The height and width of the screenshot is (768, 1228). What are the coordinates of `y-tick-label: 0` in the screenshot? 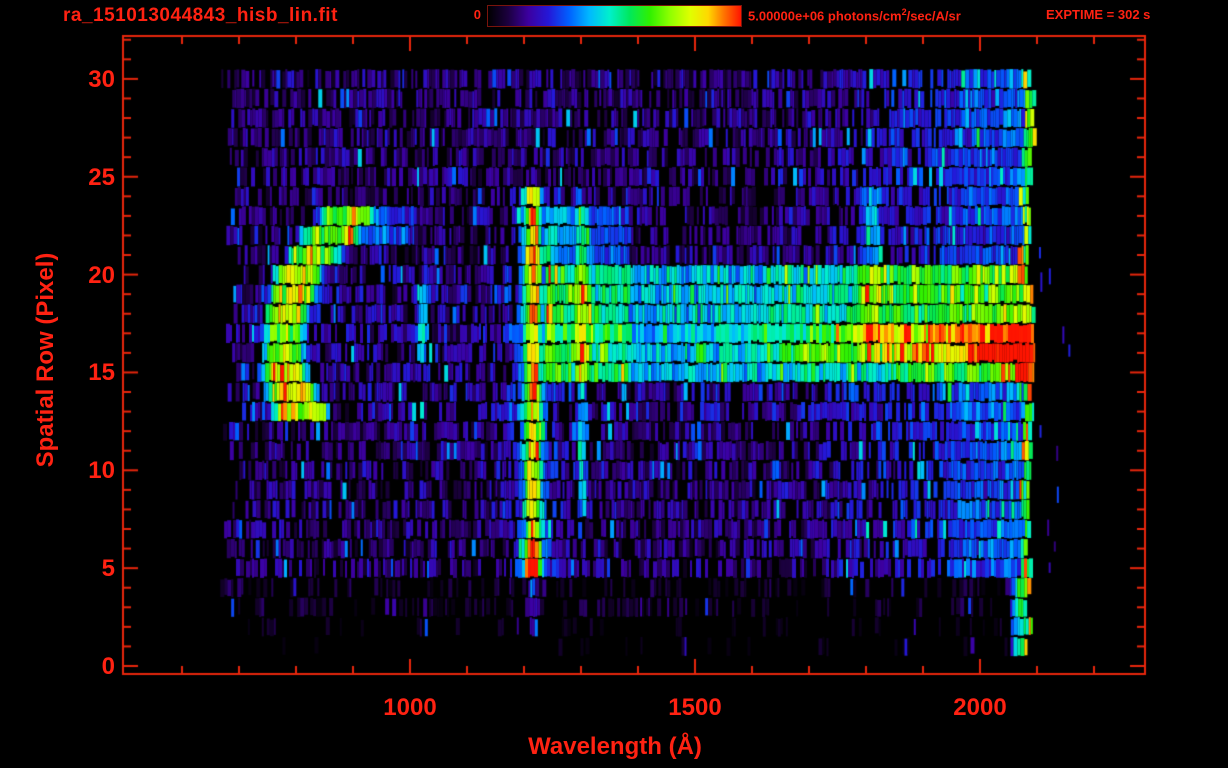 It's located at (108, 666).